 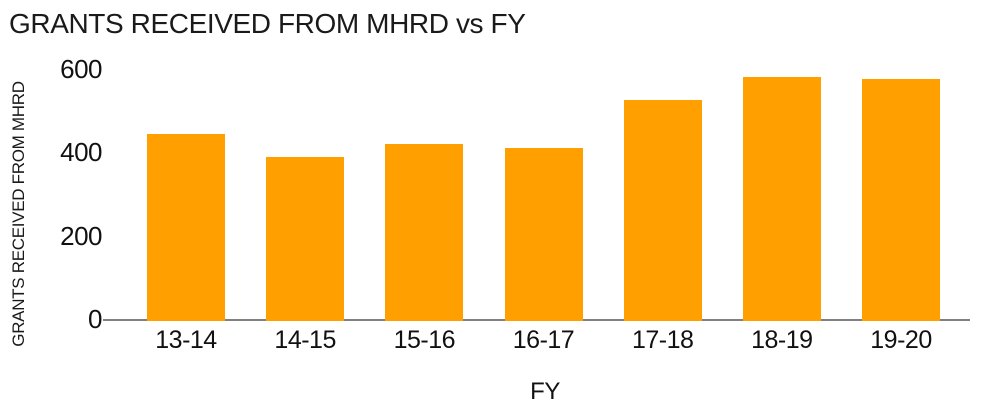 What do you see at coordinates (782, 340) in the screenshot?
I see `x-tick-label: 18-19` at bounding box center [782, 340].